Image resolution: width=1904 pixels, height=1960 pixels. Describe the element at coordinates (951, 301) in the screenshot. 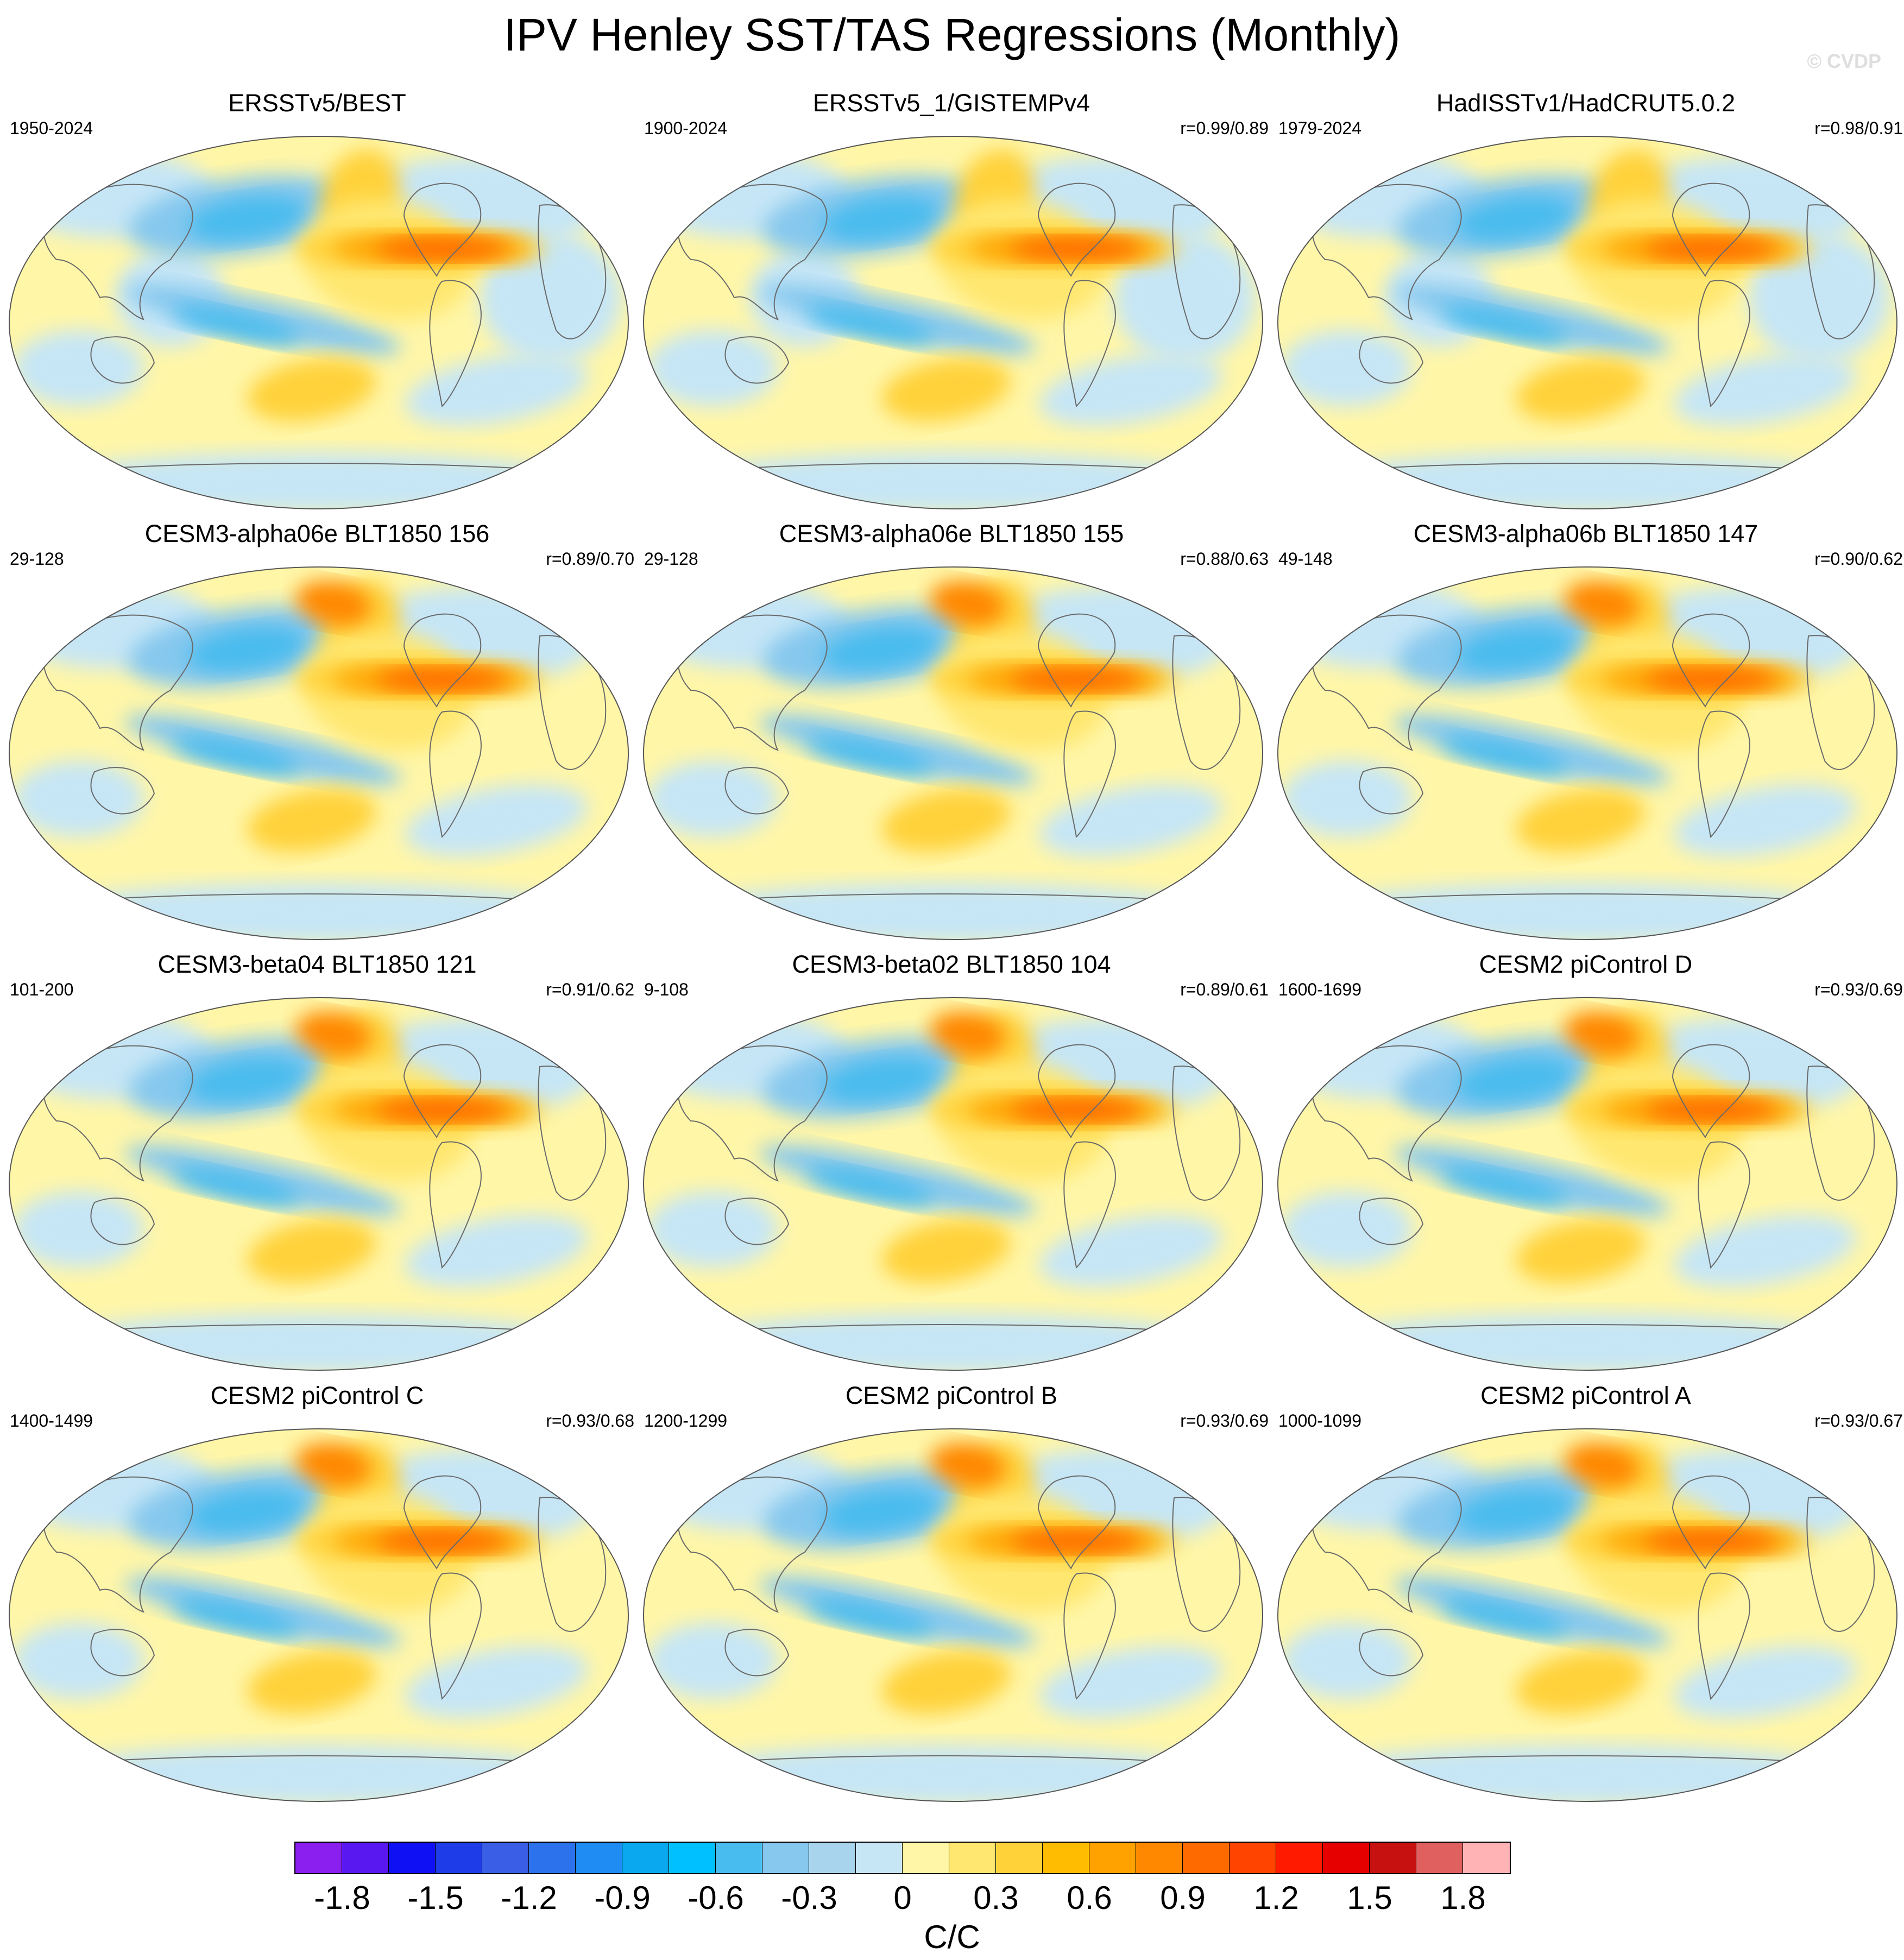

I see `map-panel: ERSSTv5_1/GISTEMPv4 1900-2024 r=0.99/0.89` at that location.